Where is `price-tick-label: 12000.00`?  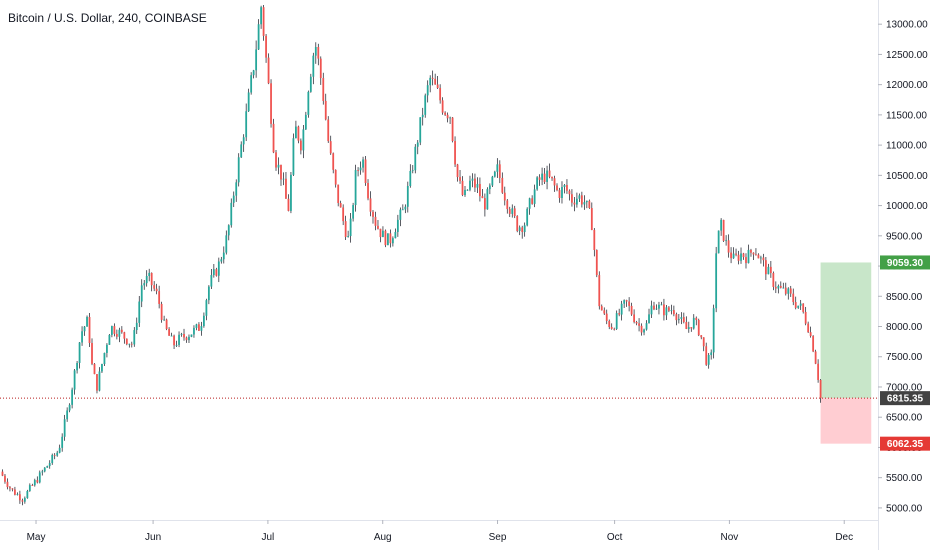 price-tick-label: 12000.00 is located at coordinates (907, 85).